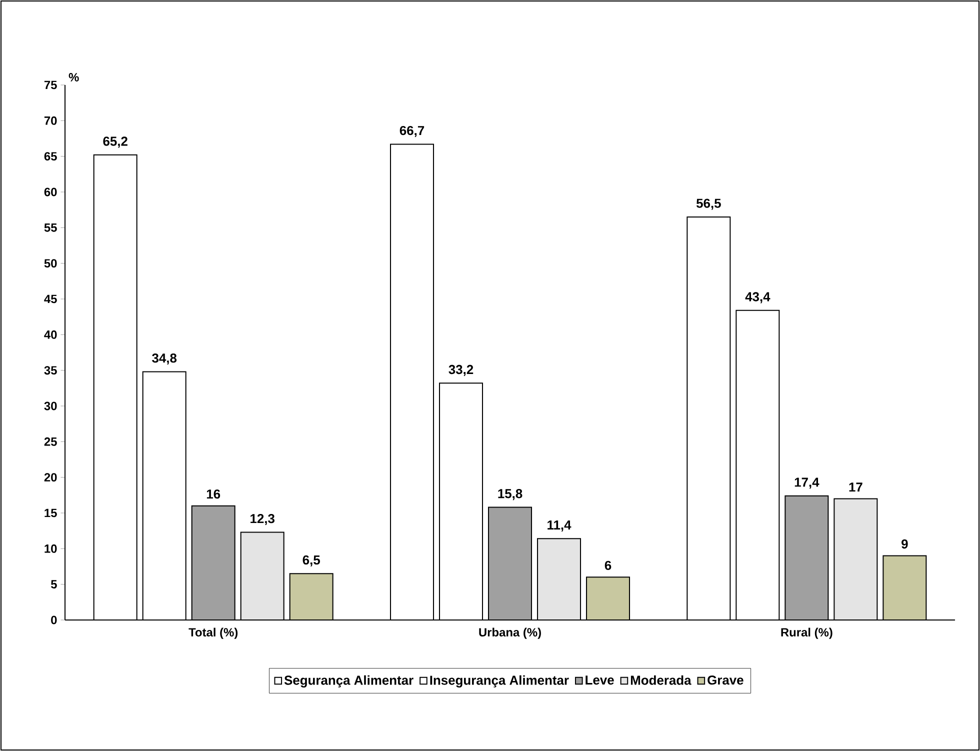  Describe the element at coordinates (806, 633) in the screenshot. I see `x-tick-label: Rural (%)` at that location.